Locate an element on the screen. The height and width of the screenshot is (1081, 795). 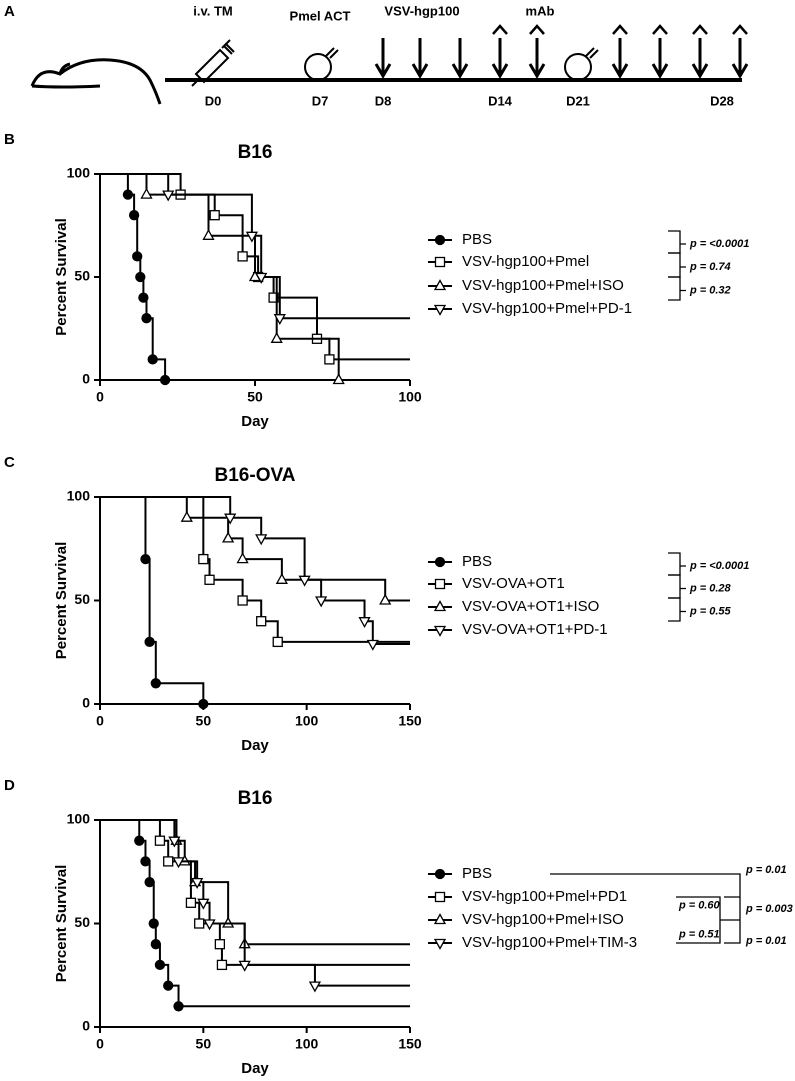
legend-label: VSV-hgp100+Pmel+ISO is located at coordinates (543, 285).